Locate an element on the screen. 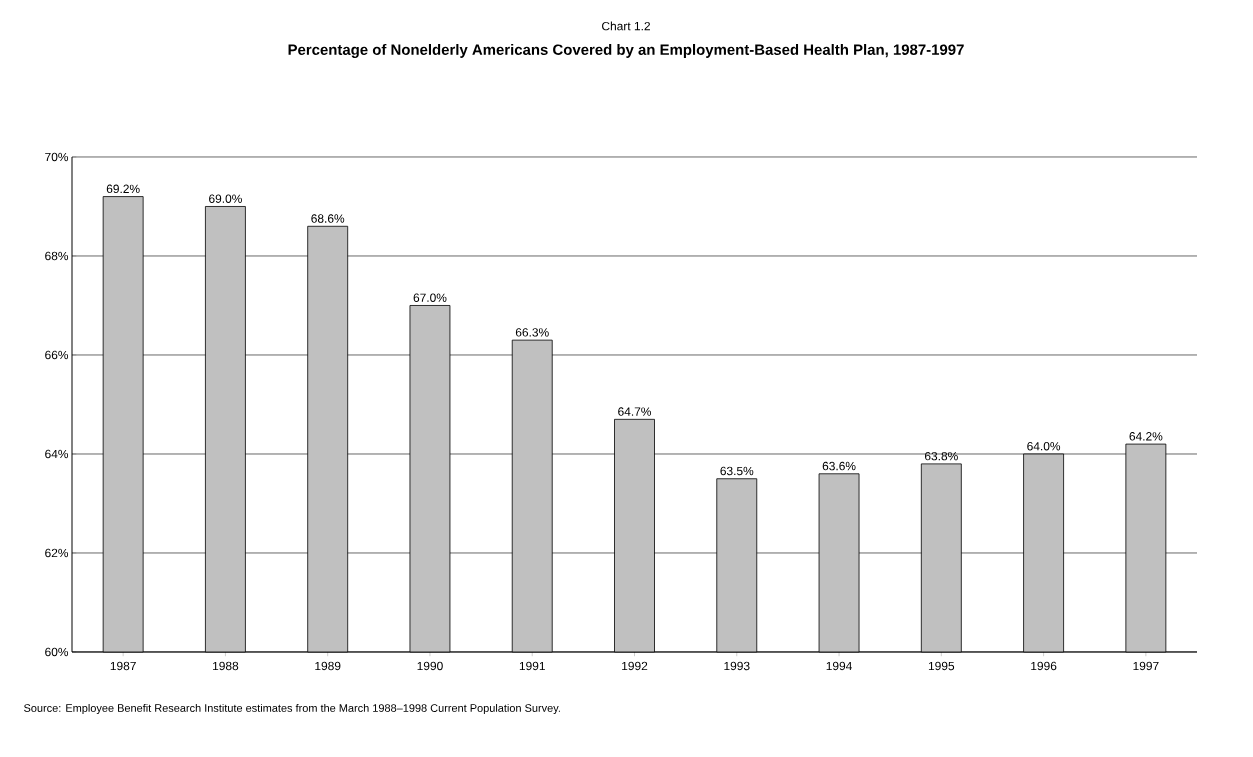  data-label: 69.0% is located at coordinates (225, 198).